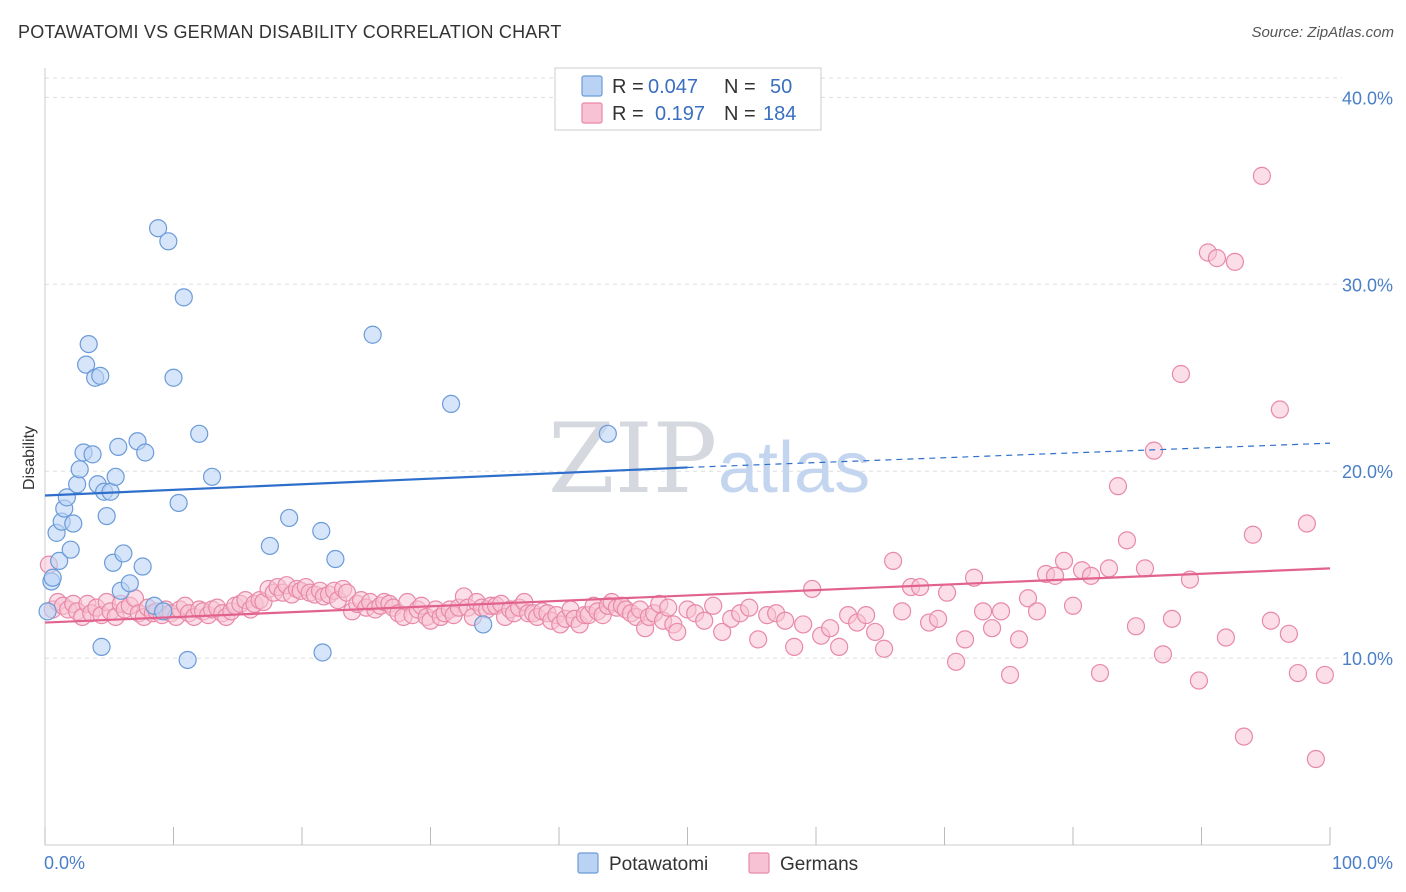  What do you see at coordinates (759, 863) in the screenshot?
I see `bottom-legend-swatch-germans` at bounding box center [759, 863].